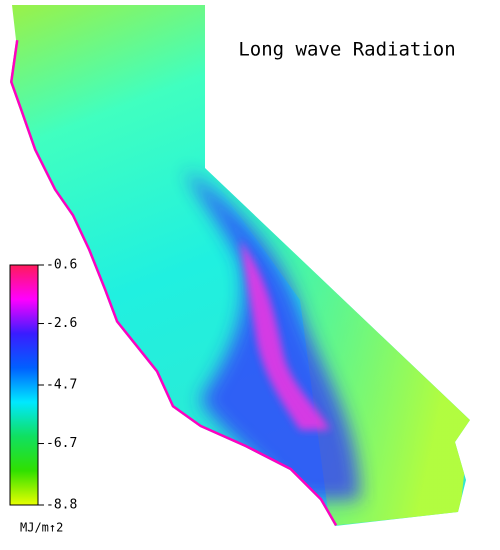 Image resolution: width=500 pixels, height=550 pixels. I want to click on colorbar-tick-label: -0.6, so click(61, 265).